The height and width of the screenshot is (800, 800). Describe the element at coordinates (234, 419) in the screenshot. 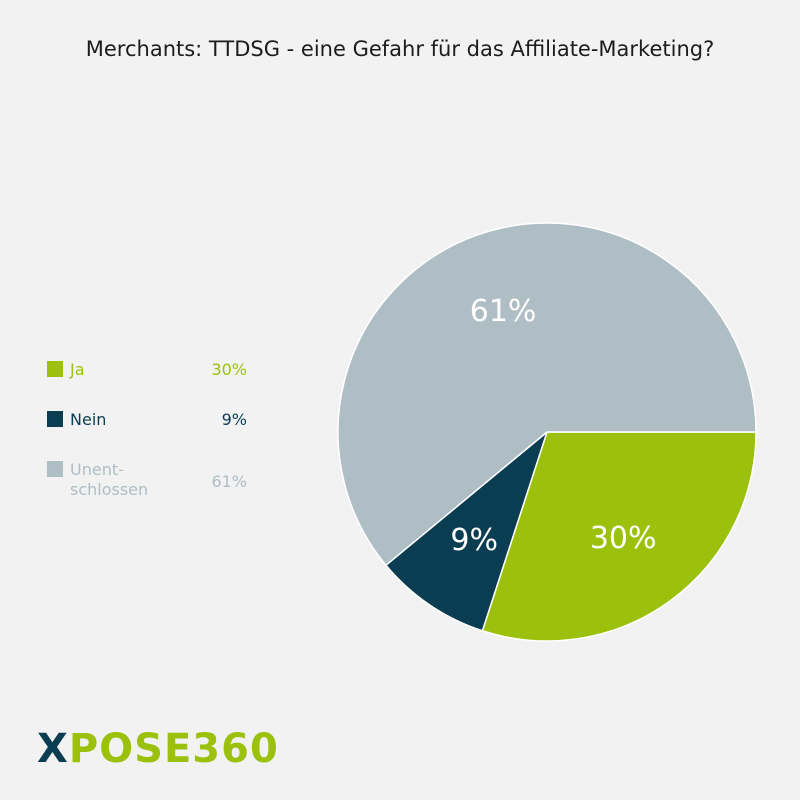

I see `legend-value-nein: 9%` at that location.